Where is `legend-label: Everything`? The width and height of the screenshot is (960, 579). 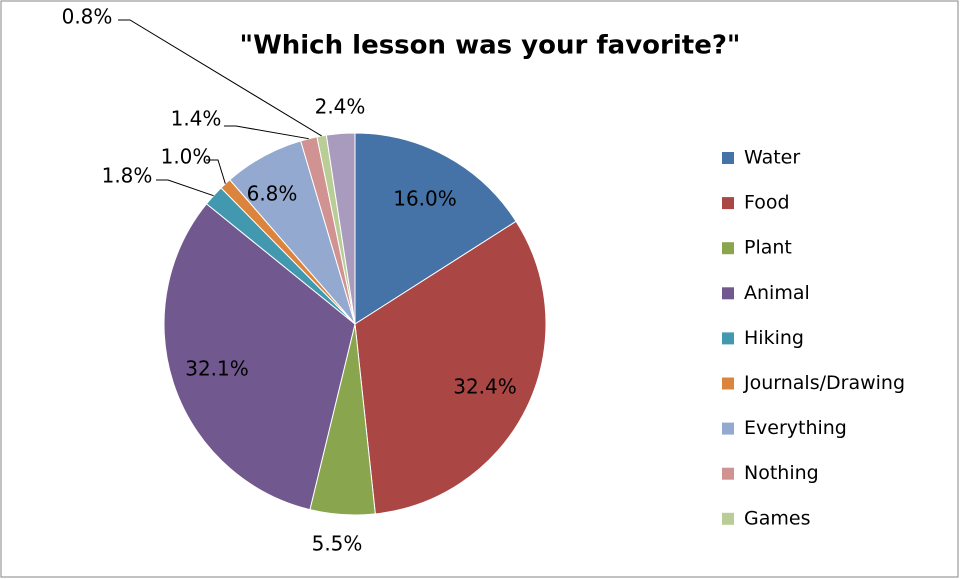 legend-label: Everything is located at coordinates (795, 428).